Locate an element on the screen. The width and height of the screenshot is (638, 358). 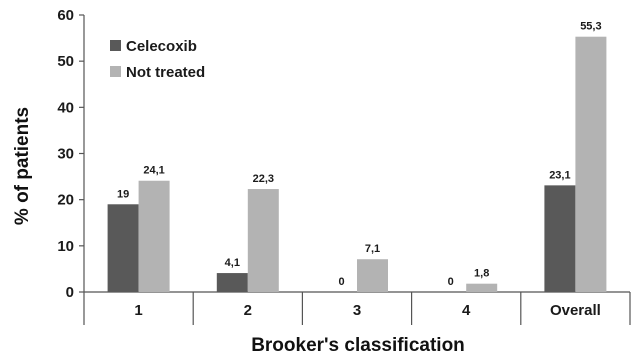
legend-label: Celecoxib is located at coordinates (161, 46).